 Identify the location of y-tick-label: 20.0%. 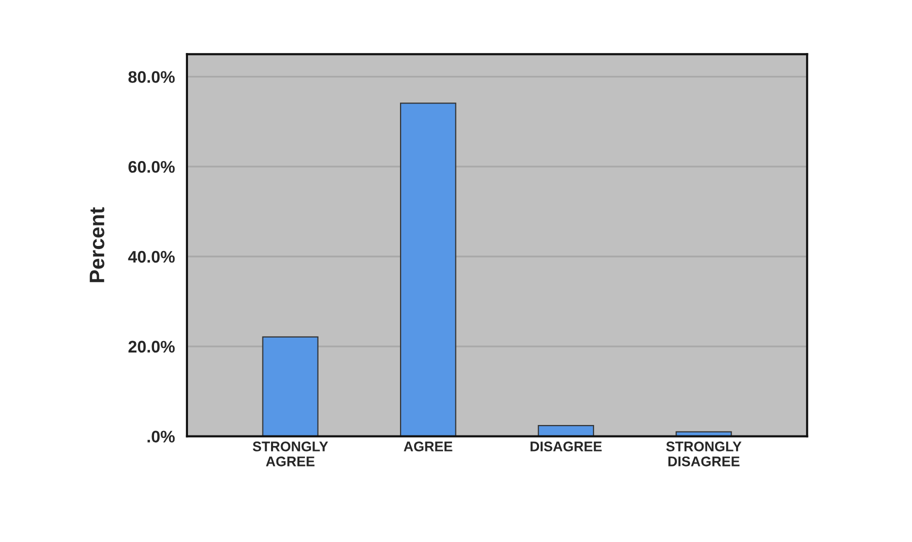
(151, 346).